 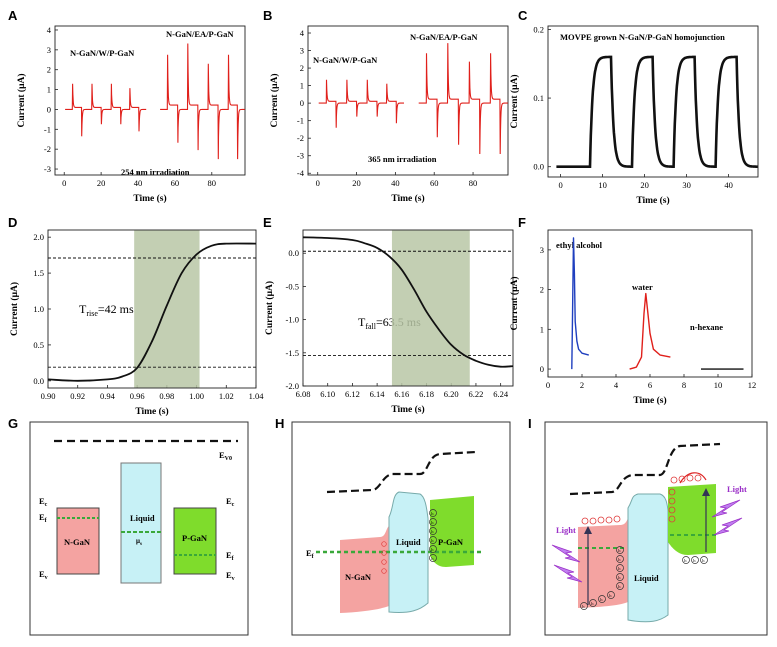 I want to click on y-tick-label-e: -0.5, so click(x=292, y=286).